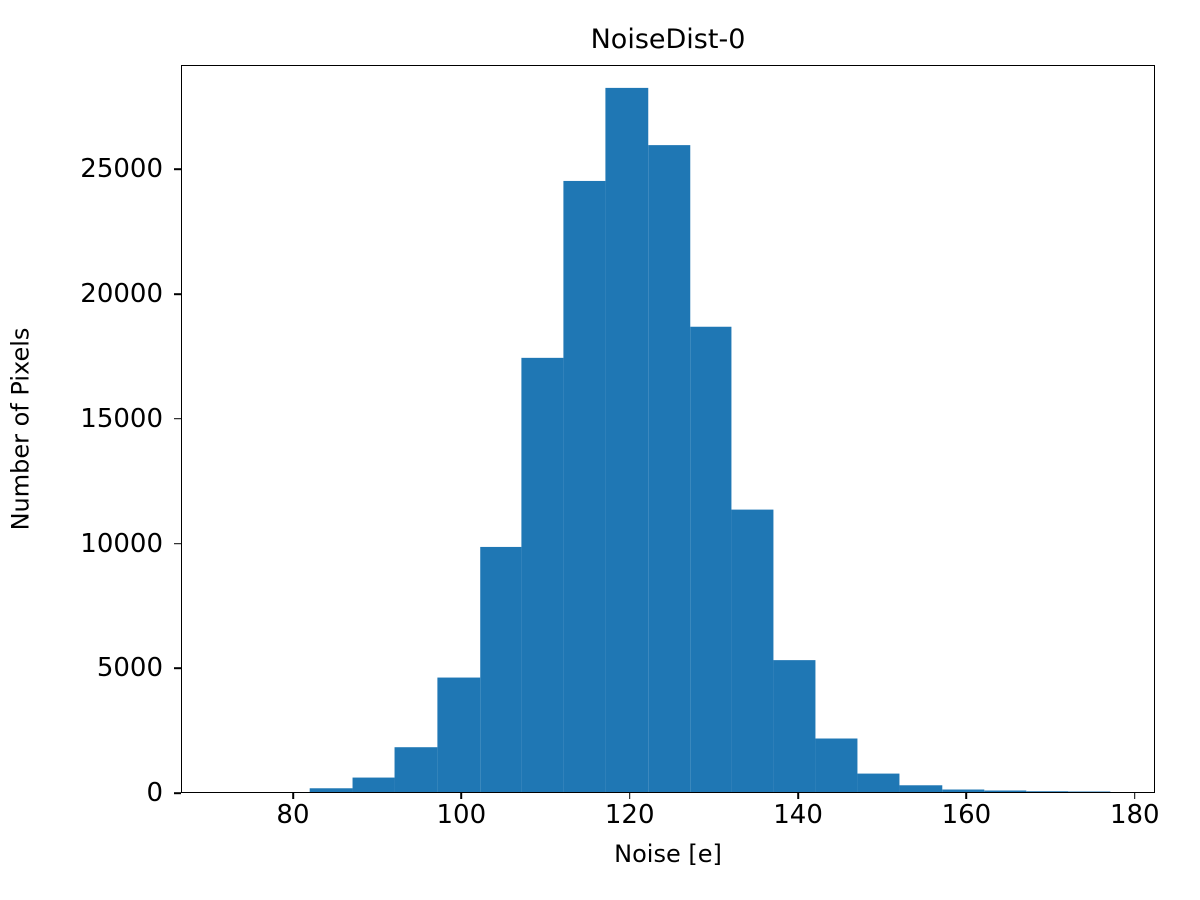 The image size is (1200, 900). Describe the element at coordinates (668, 854) in the screenshot. I see `x-axis-label: Noise [e]` at that location.